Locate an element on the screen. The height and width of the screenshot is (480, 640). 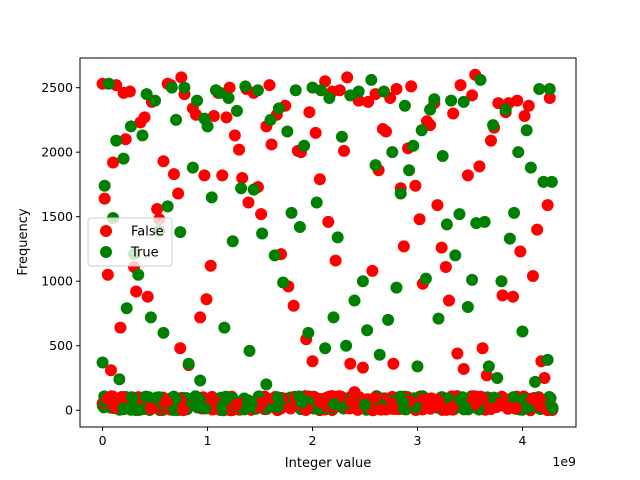
y-axis-title: Frequency is located at coordinates (23, 241).